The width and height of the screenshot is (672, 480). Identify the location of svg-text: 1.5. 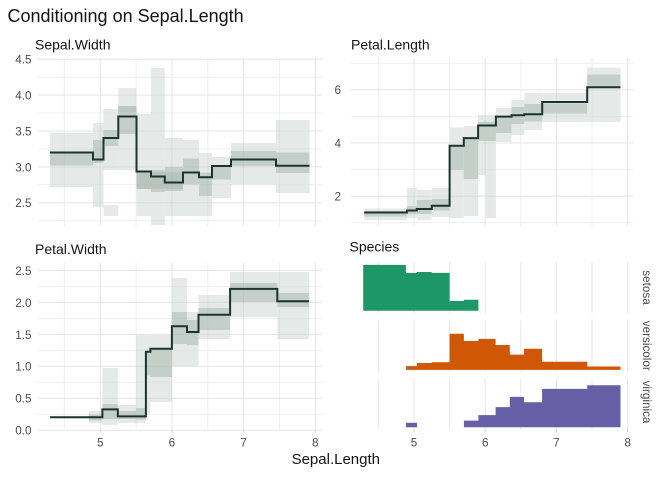
(23, 335).